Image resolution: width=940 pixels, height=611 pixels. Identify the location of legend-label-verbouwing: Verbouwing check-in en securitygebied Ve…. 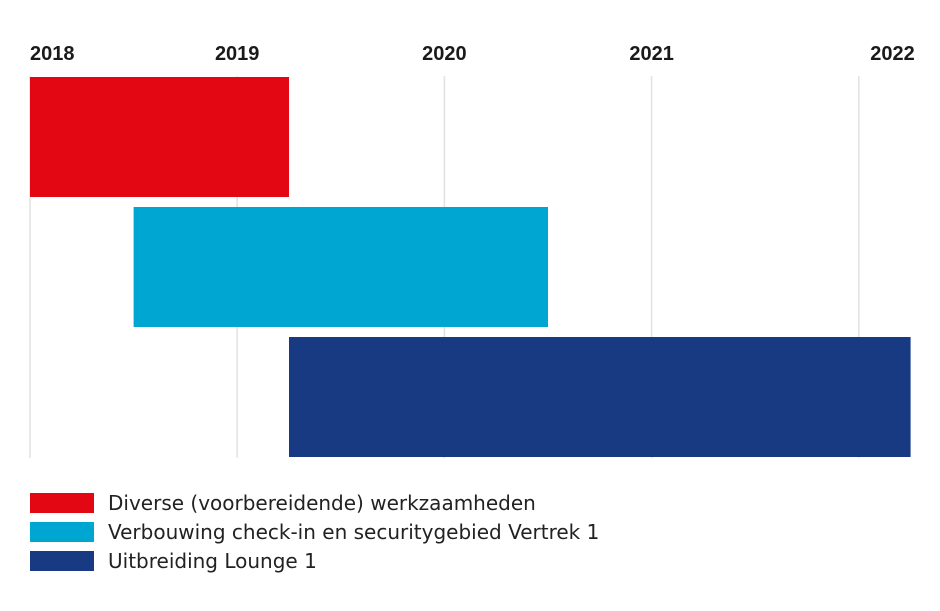
(354, 531).